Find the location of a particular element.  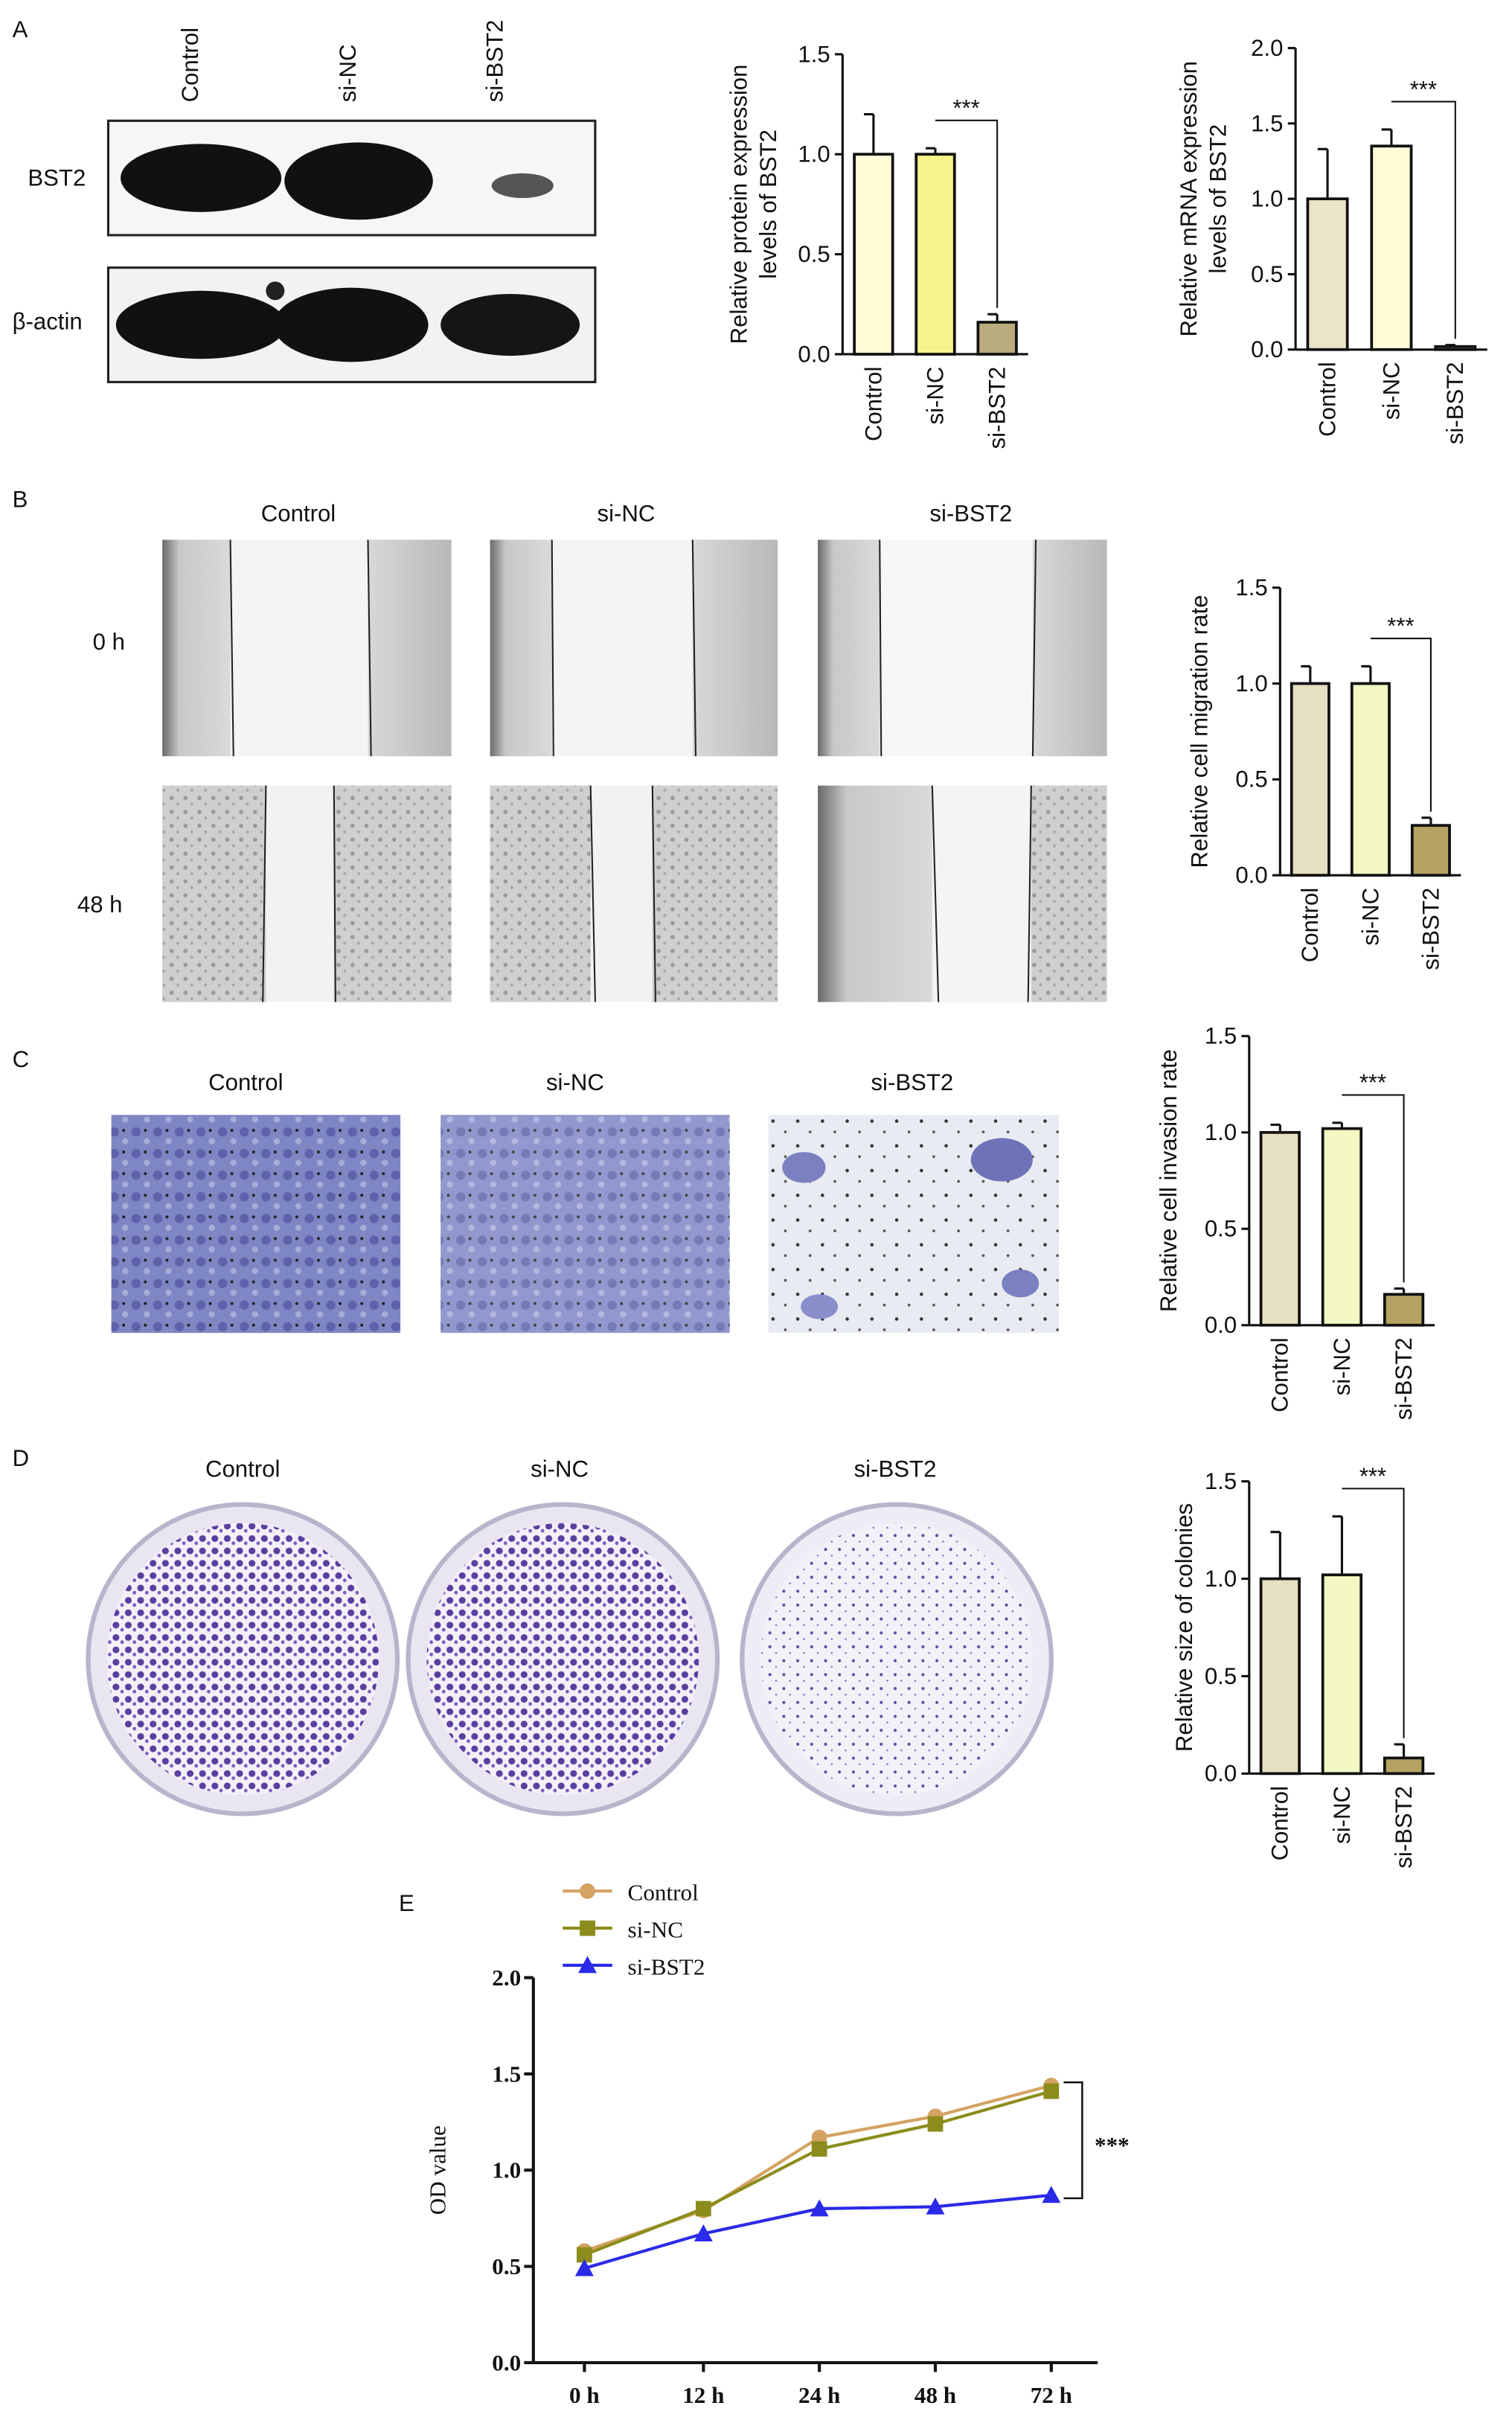

x-tick-label: 12 h is located at coordinates (703, 2395).